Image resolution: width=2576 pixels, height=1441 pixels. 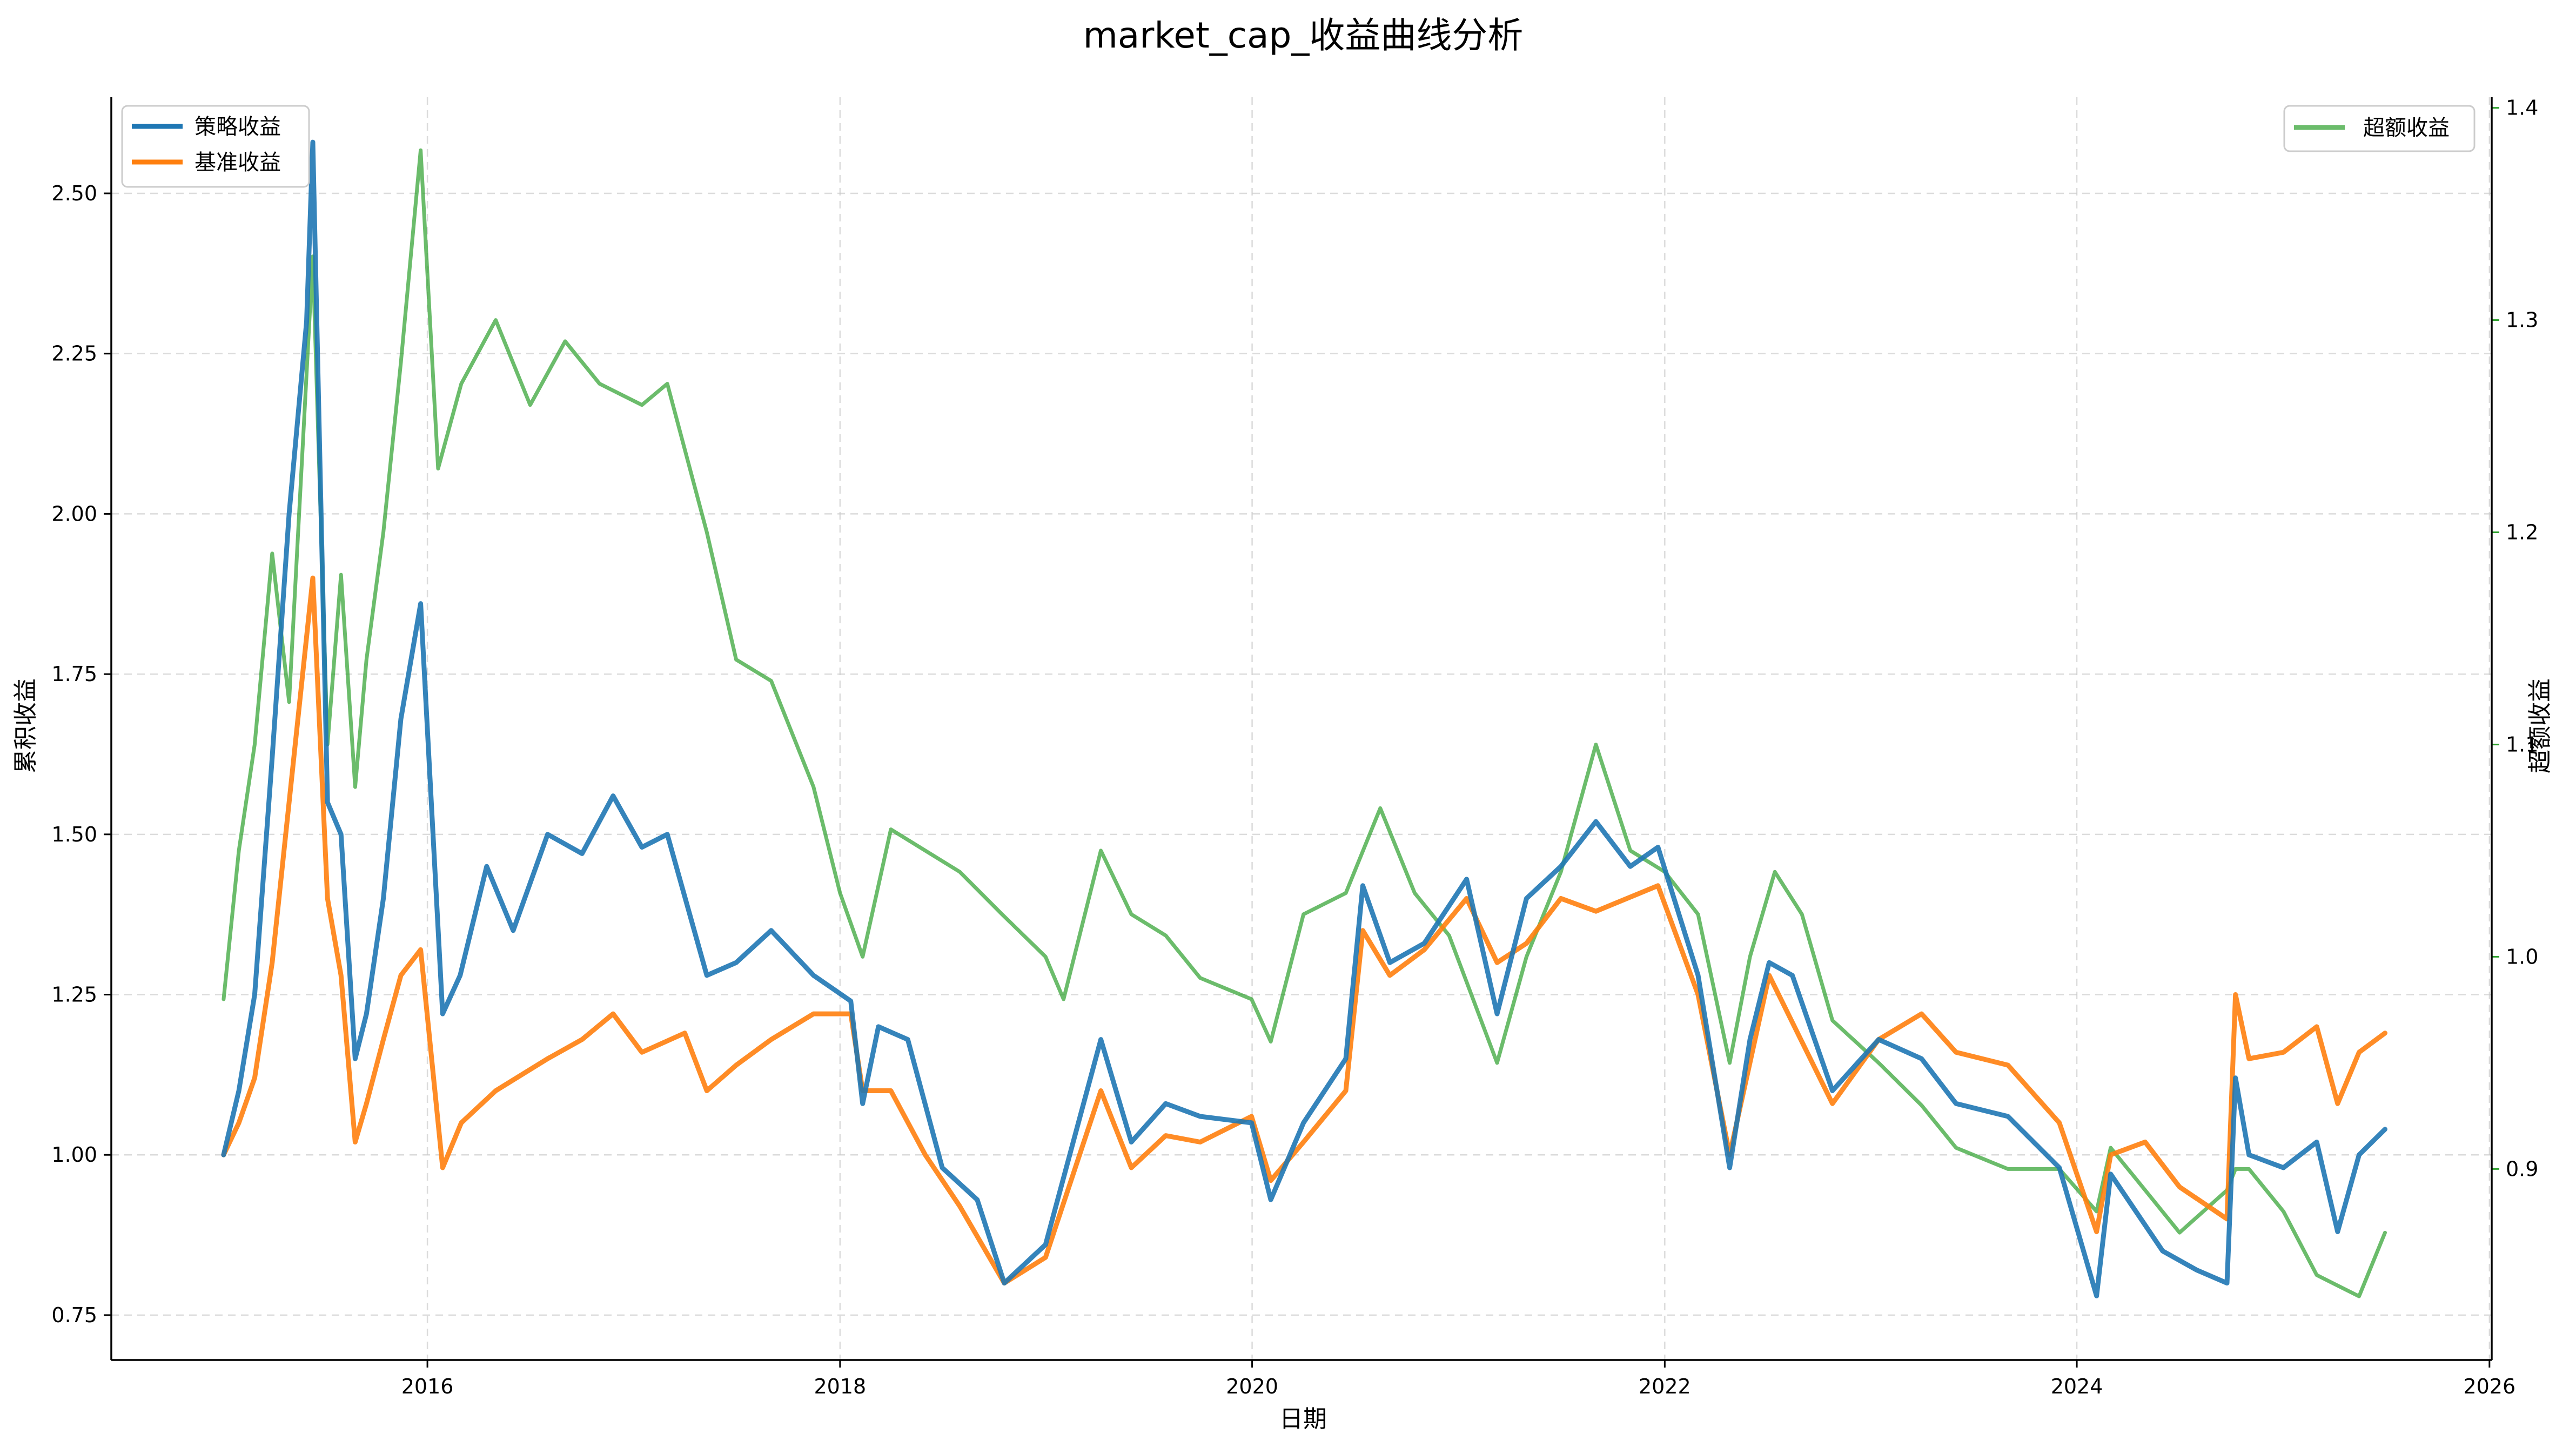 I want to click on y-tick-label-left: 1.75, so click(x=74, y=674).